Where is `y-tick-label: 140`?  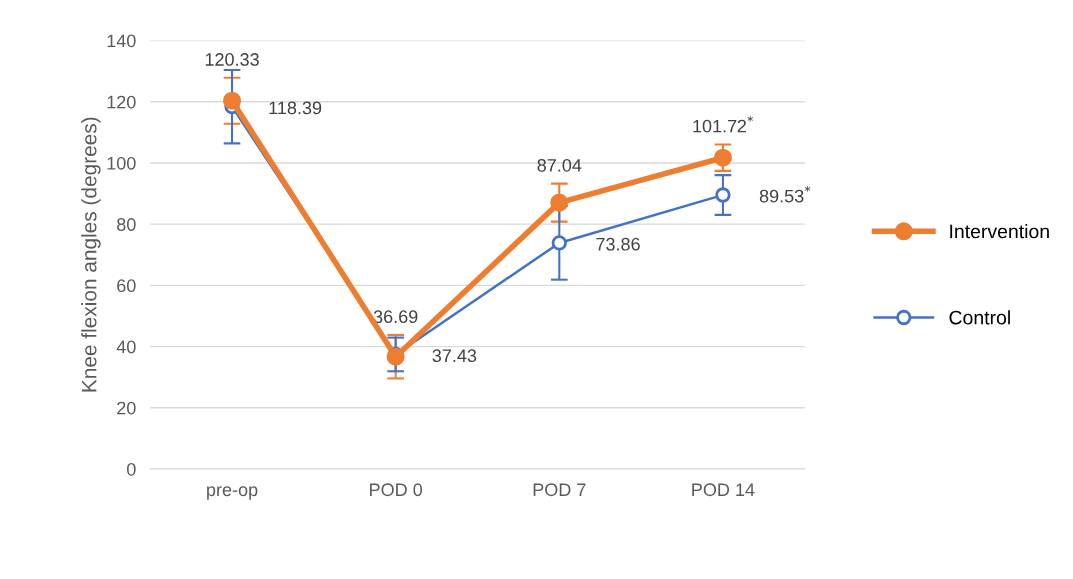 y-tick-label: 140 is located at coordinates (121, 41).